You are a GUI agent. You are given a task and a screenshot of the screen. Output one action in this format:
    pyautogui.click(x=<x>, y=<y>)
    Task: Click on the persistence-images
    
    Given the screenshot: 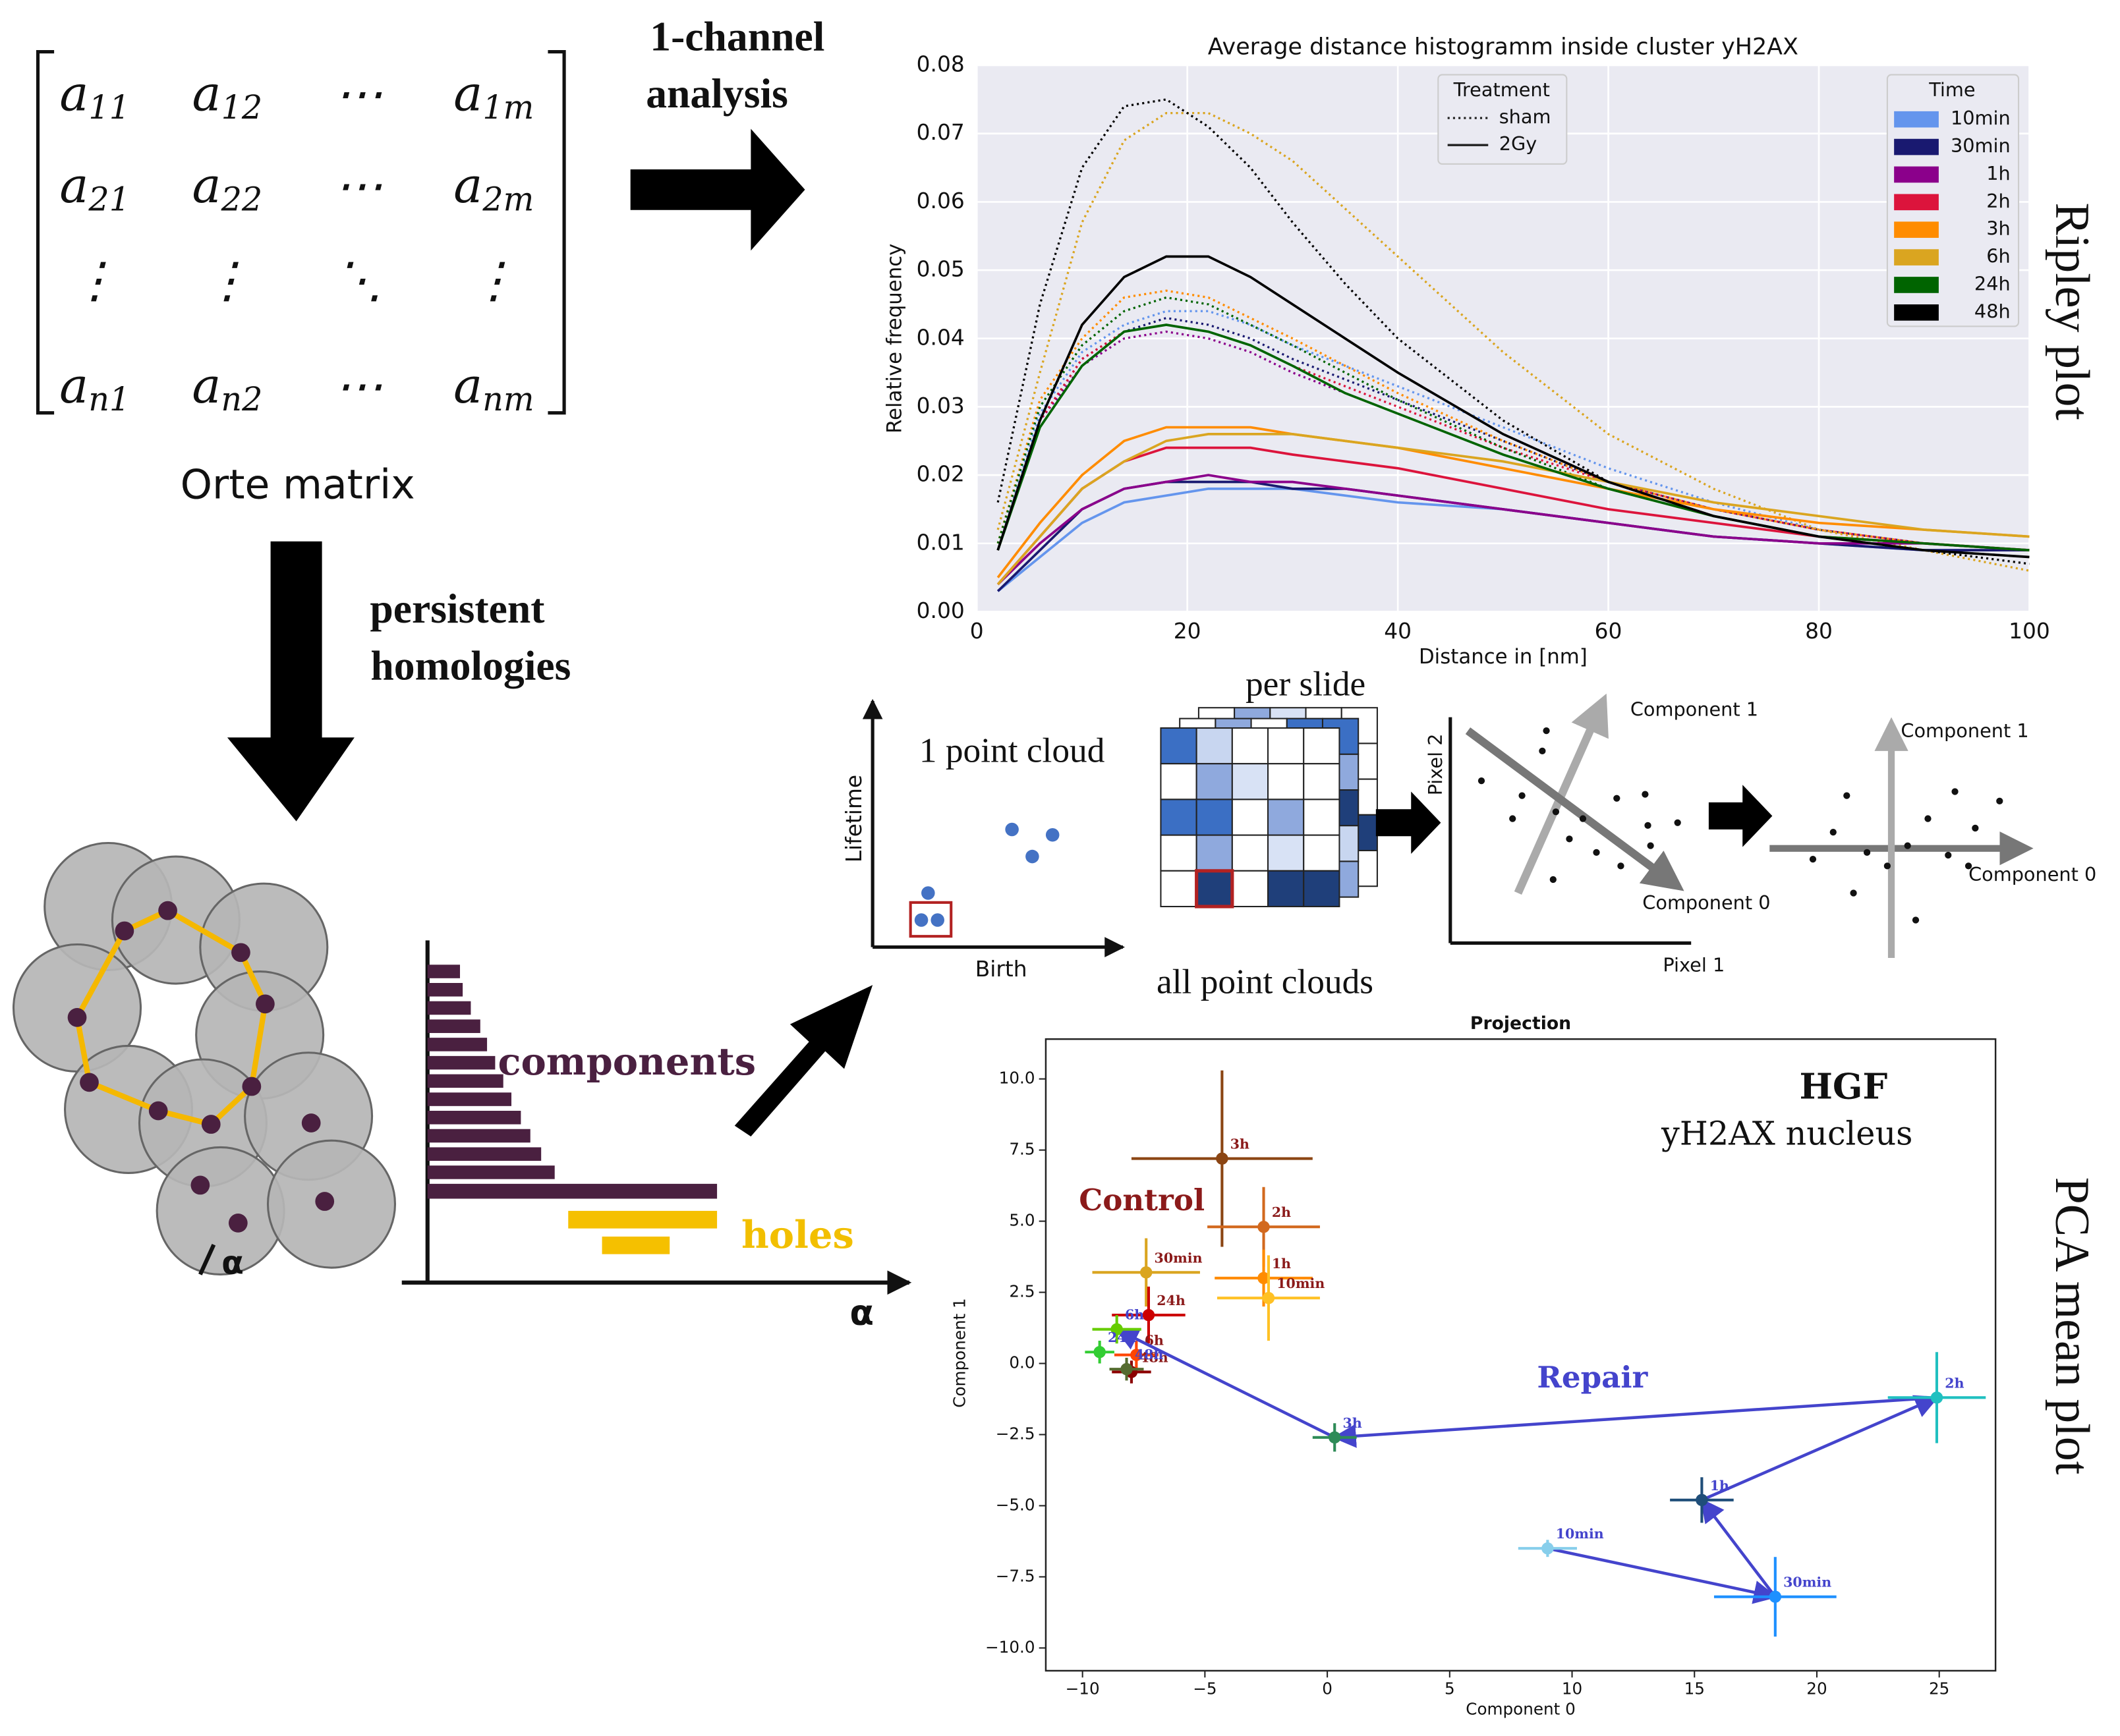 What is the action you would take?
    pyautogui.click(x=1269, y=808)
    